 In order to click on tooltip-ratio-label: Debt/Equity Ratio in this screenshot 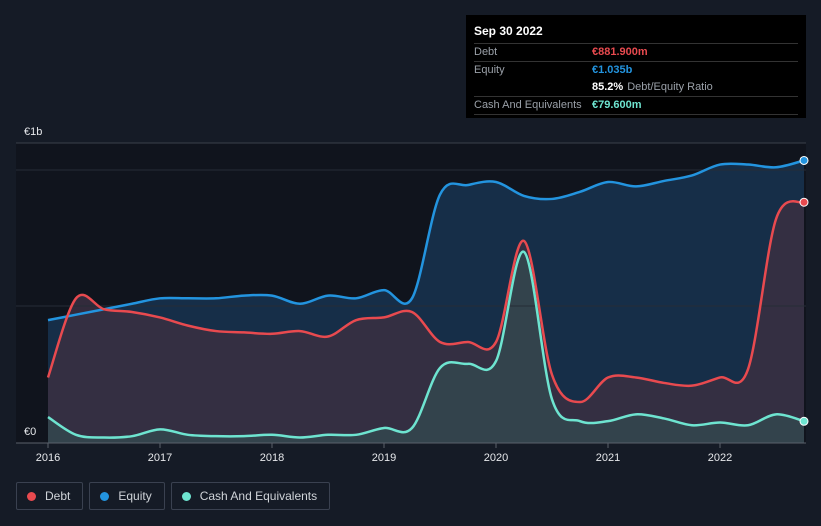, I will do `click(670, 87)`.